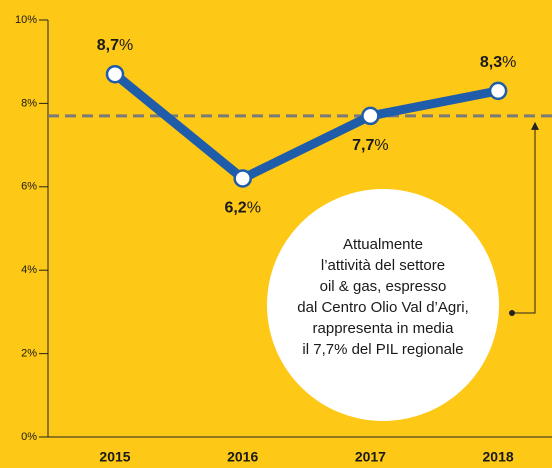 This screenshot has width=552, height=468. I want to click on x-tick-label: 2017, so click(370, 457).